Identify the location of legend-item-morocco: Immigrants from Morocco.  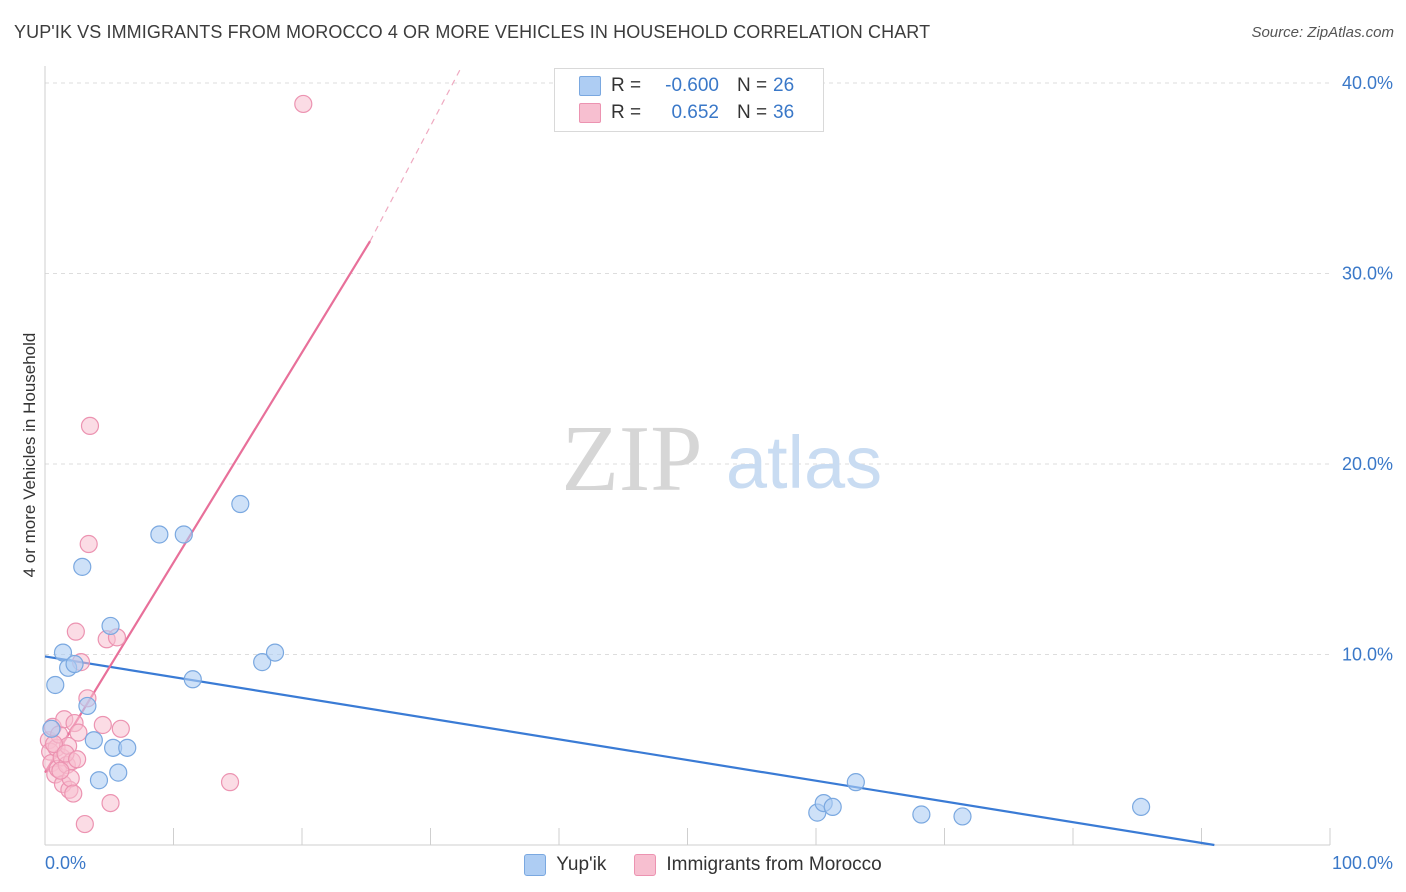
(758, 865).